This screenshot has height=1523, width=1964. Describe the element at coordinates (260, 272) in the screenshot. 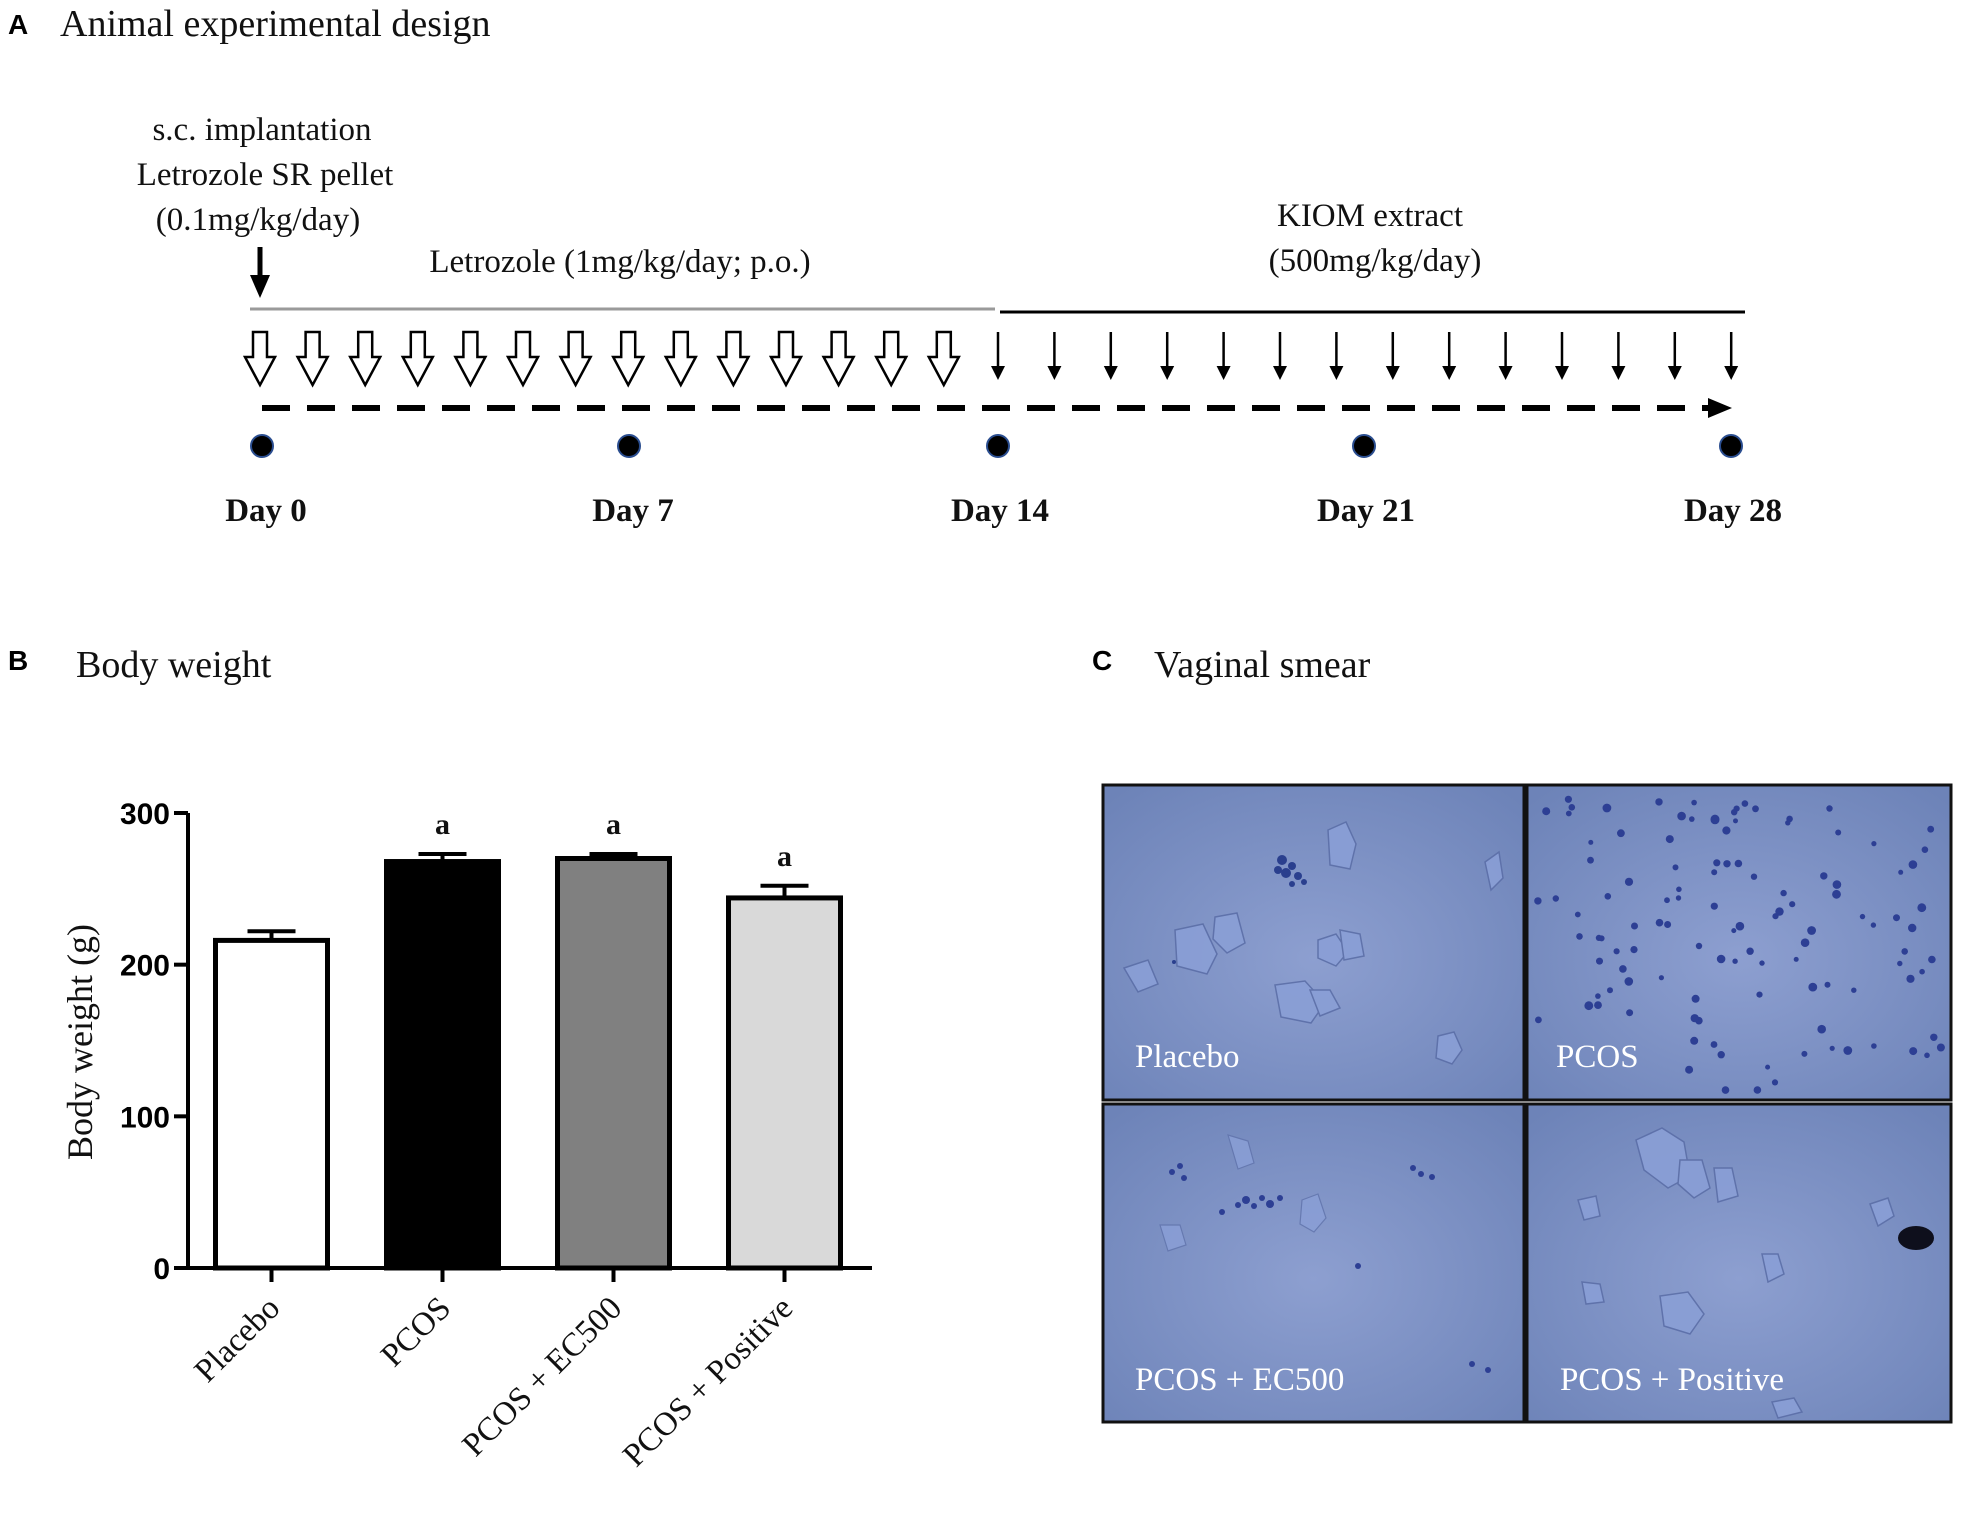

I see `implant-arrow-icon` at that location.